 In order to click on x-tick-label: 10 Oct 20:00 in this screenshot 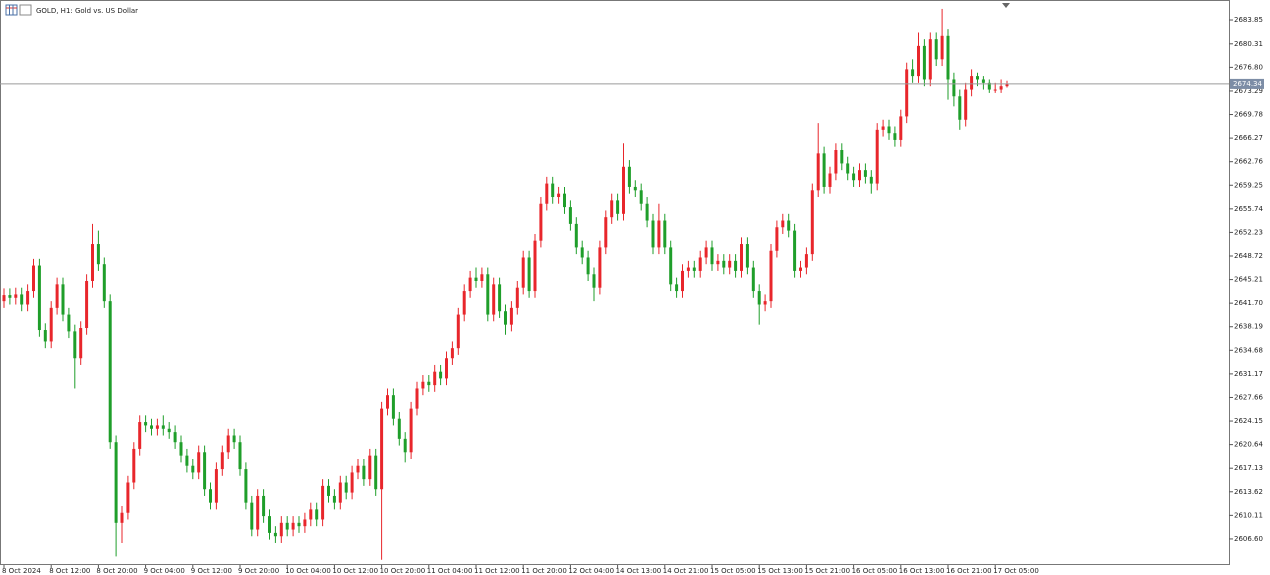, I will do `click(403, 571)`.